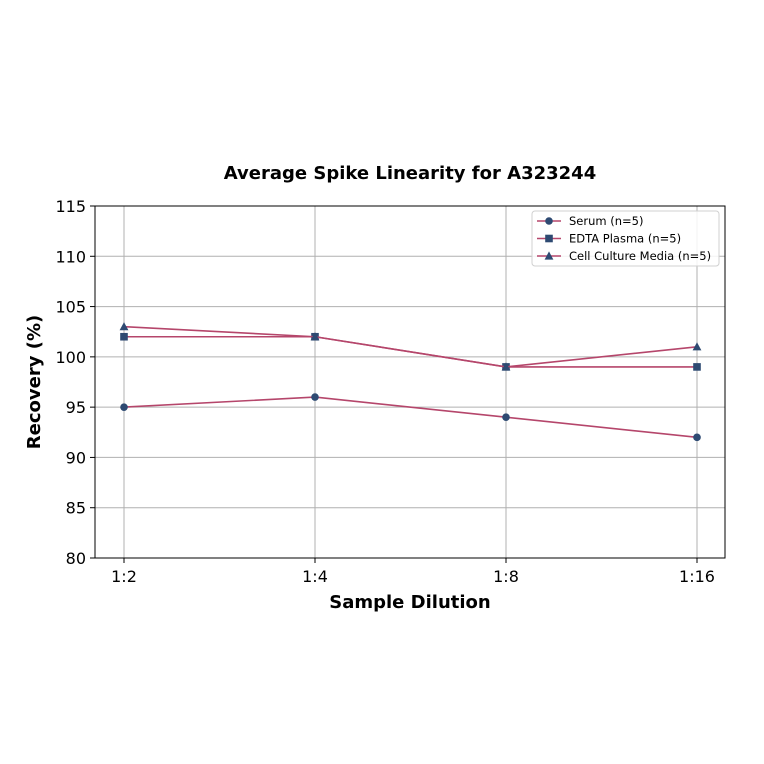  I want to click on y-tick-label: 85, so click(76, 508).